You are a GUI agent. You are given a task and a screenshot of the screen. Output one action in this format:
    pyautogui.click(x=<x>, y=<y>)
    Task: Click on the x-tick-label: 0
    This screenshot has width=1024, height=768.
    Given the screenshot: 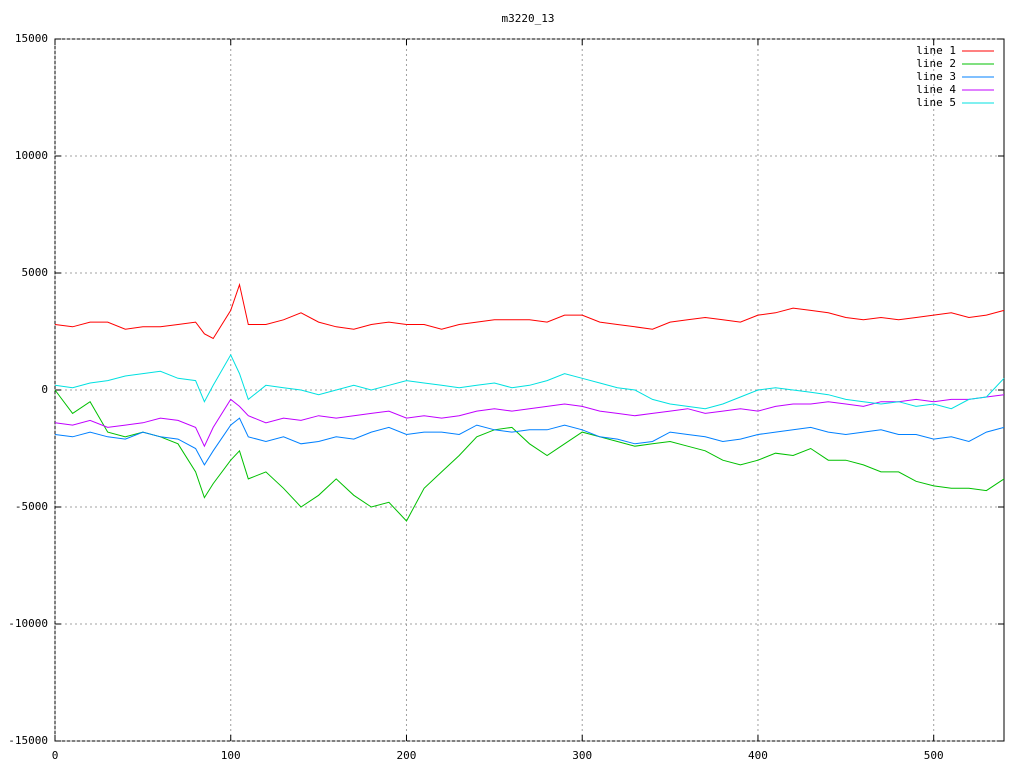 What is the action you would take?
    pyautogui.click(x=55, y=755)
    